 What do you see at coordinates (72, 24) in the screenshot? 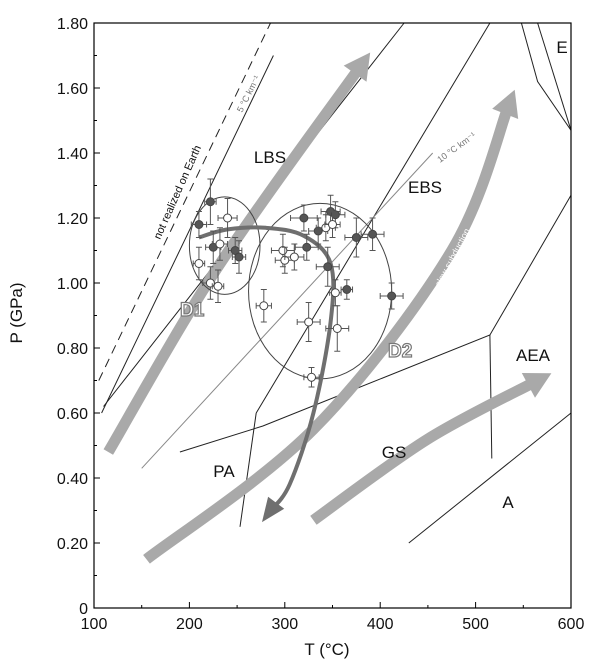
I see `y-tick-label: 1.80` at bounding box center [72, 24].